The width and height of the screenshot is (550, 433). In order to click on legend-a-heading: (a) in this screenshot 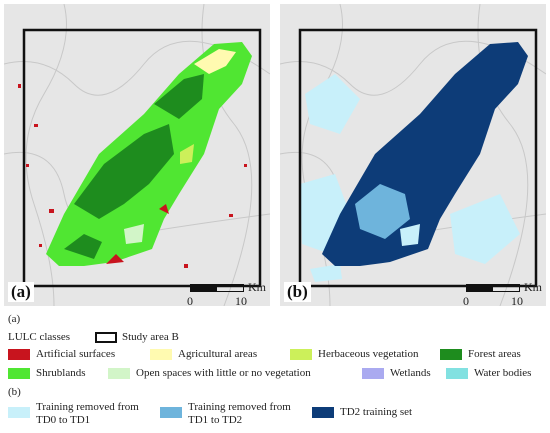, I will do `click(14, 319)`.